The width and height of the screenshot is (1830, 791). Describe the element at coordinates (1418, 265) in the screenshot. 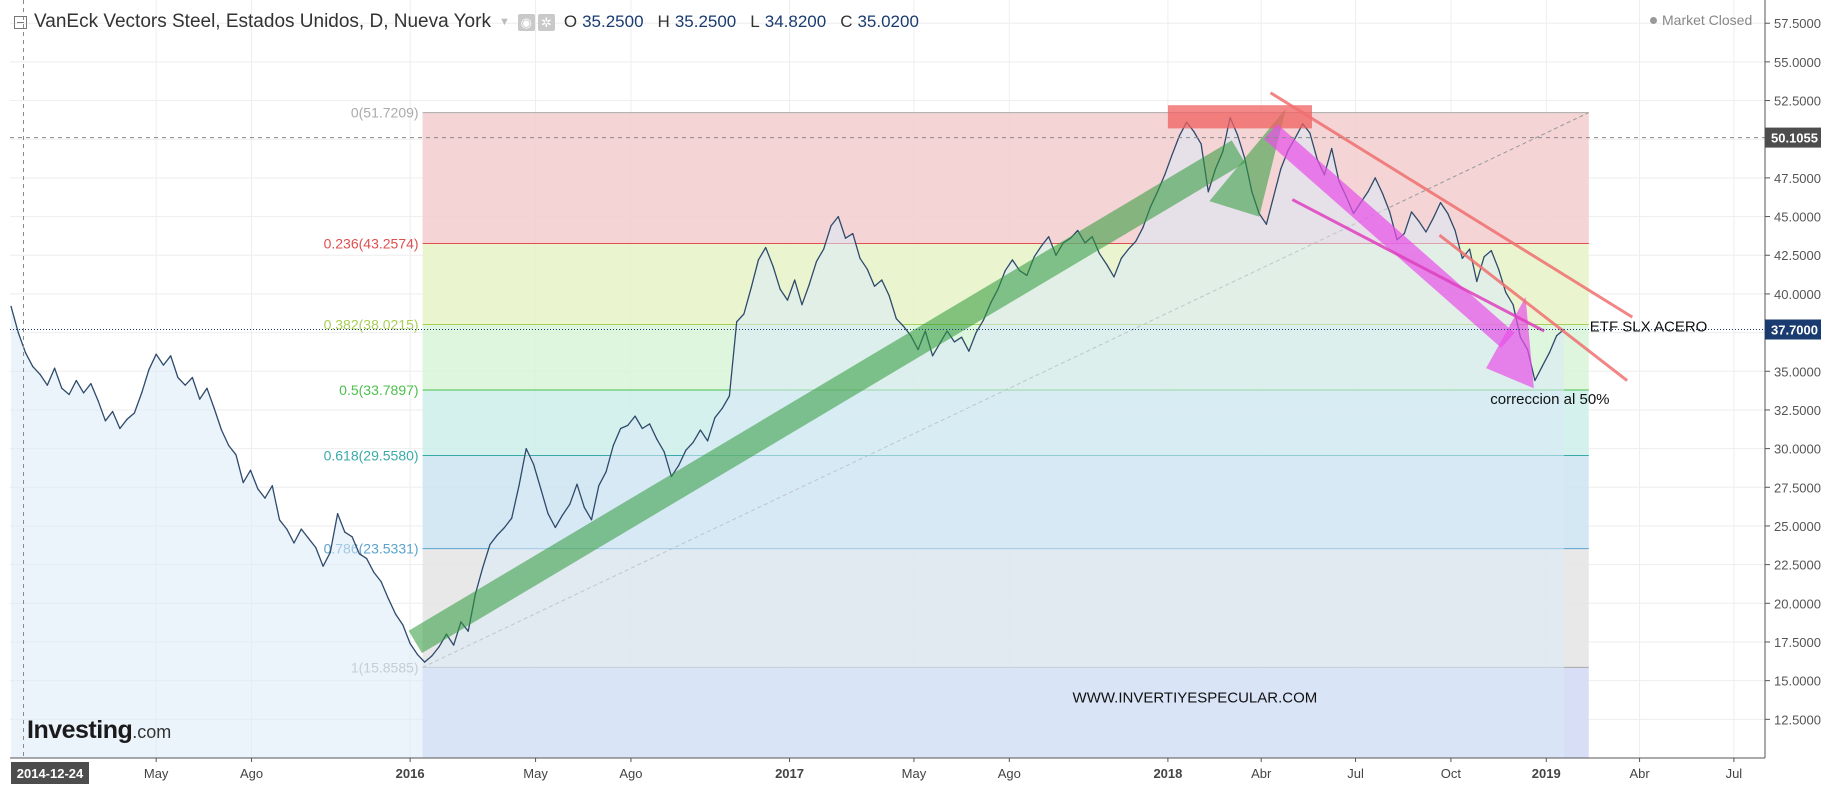

I see `support-line` at that location.